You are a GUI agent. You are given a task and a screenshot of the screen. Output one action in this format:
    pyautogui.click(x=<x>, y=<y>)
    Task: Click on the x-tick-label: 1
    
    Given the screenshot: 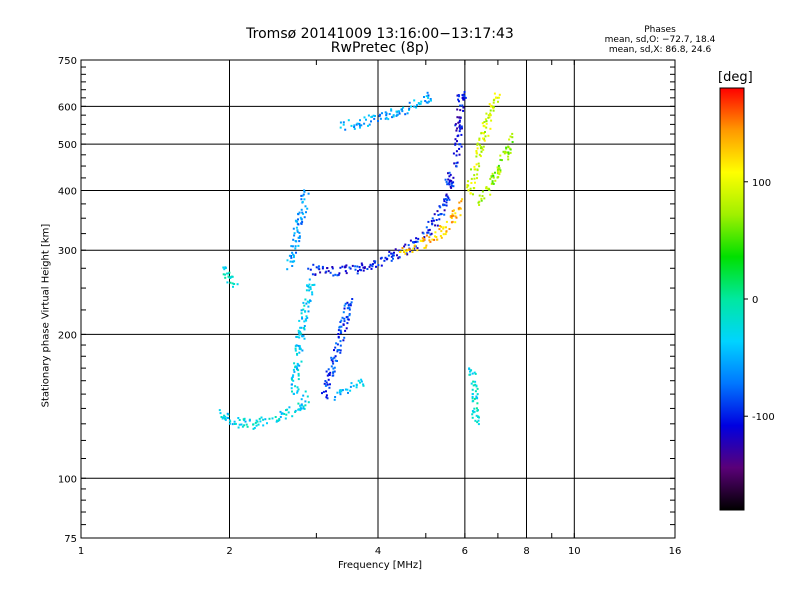 What is the action you would take?
    pyautogui.click(x=81, y=551)
    